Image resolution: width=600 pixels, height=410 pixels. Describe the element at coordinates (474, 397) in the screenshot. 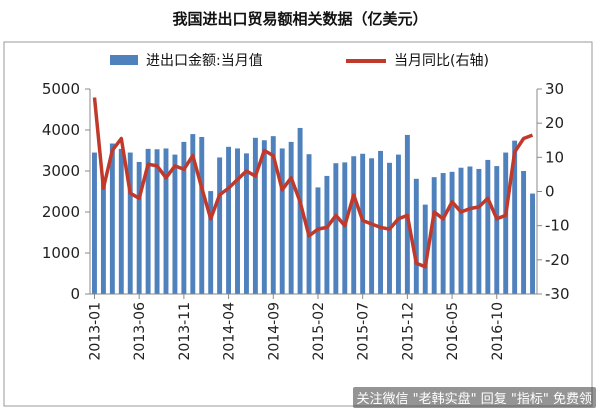

I see `watermark-text: 关注微信 "老韩实盘" 回复 "指标" 免费领` at that location.